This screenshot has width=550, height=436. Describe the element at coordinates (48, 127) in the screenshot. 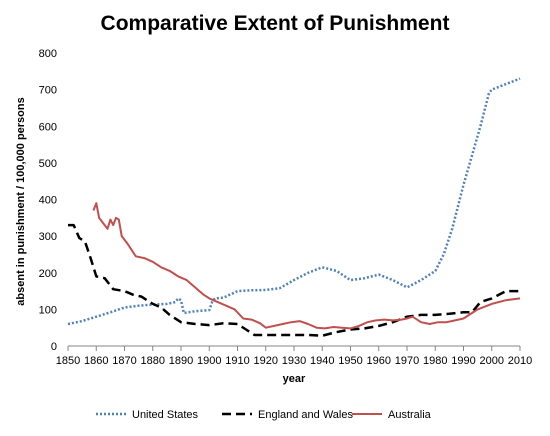

I see `y-tick-label: 600` at that location.